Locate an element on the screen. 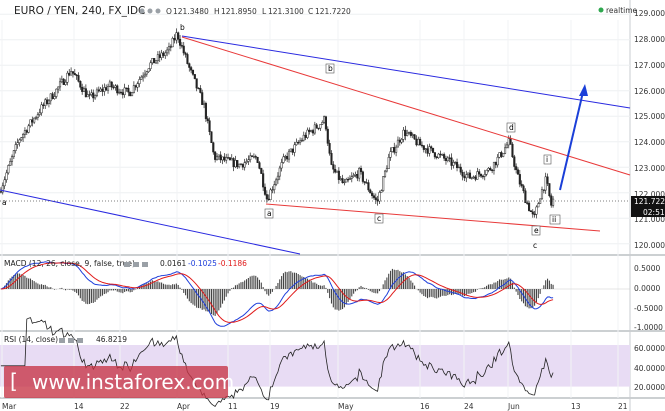  macd-tick: 0.5000 is located at coordinates (647, 268).